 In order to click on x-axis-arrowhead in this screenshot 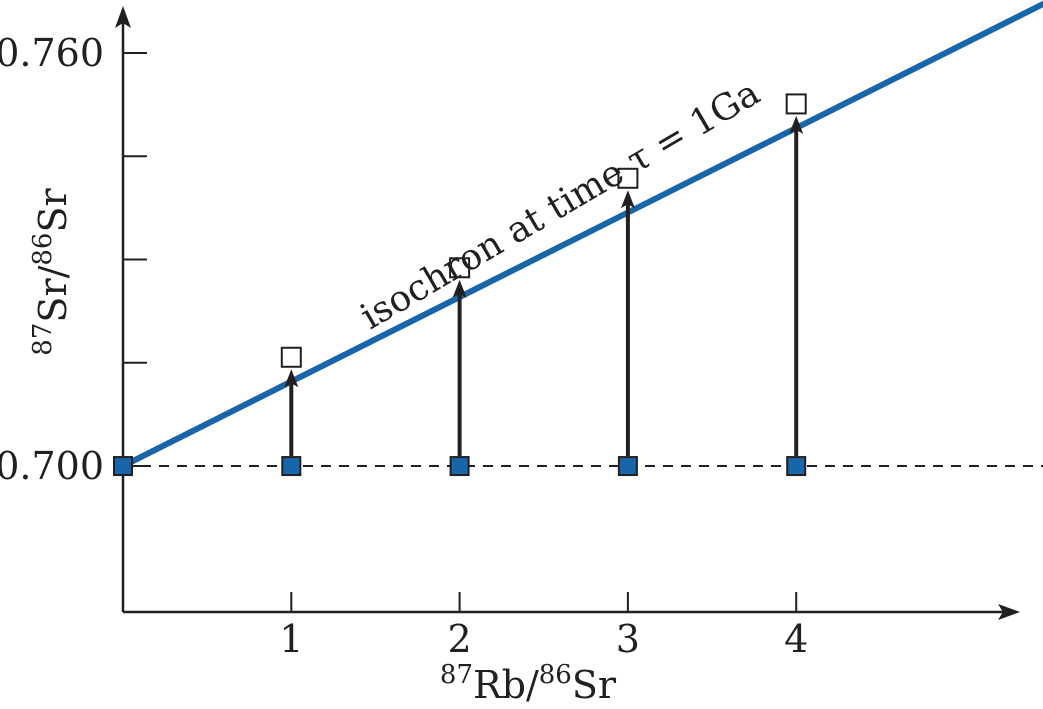, I will do `click(1009, 612)`.